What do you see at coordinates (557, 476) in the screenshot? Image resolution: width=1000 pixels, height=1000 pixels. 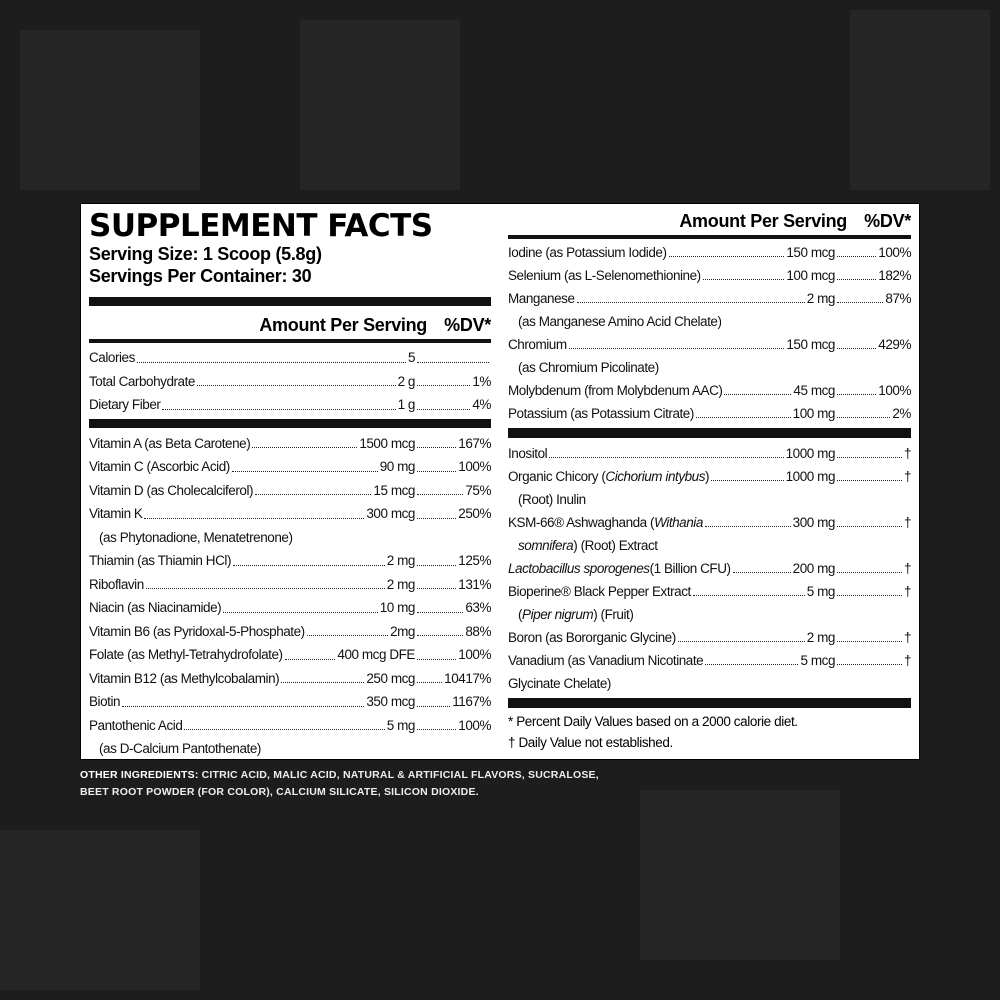 I see `ingredient-name: Organic Chicory (` at bounding box center [557, 476].